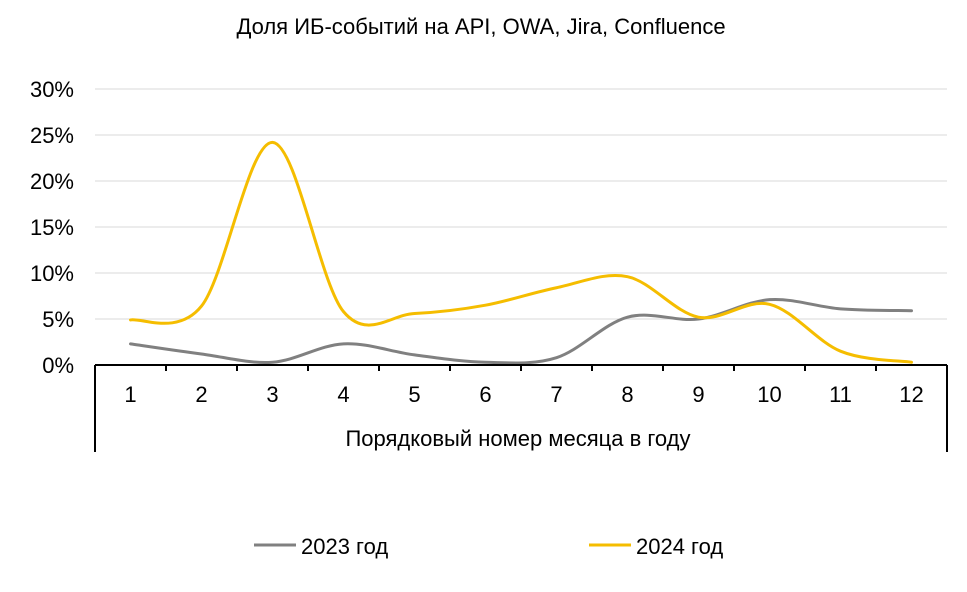  I want to click on x-tick-label: 2, so click(201, 394).